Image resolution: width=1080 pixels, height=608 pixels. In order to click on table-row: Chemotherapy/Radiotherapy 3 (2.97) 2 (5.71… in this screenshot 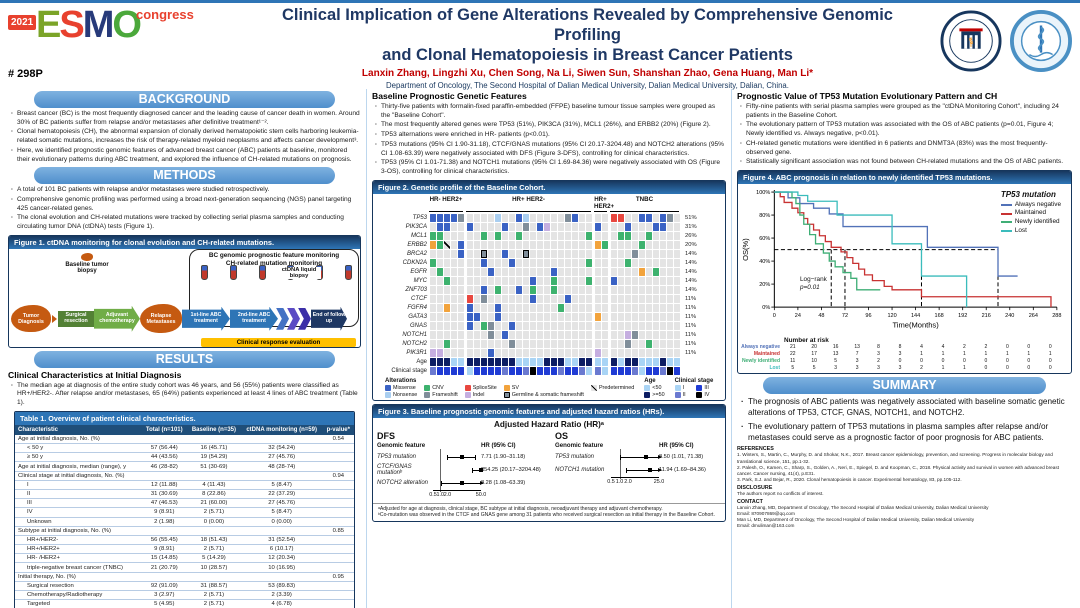, I will do `click(184, 595)`.